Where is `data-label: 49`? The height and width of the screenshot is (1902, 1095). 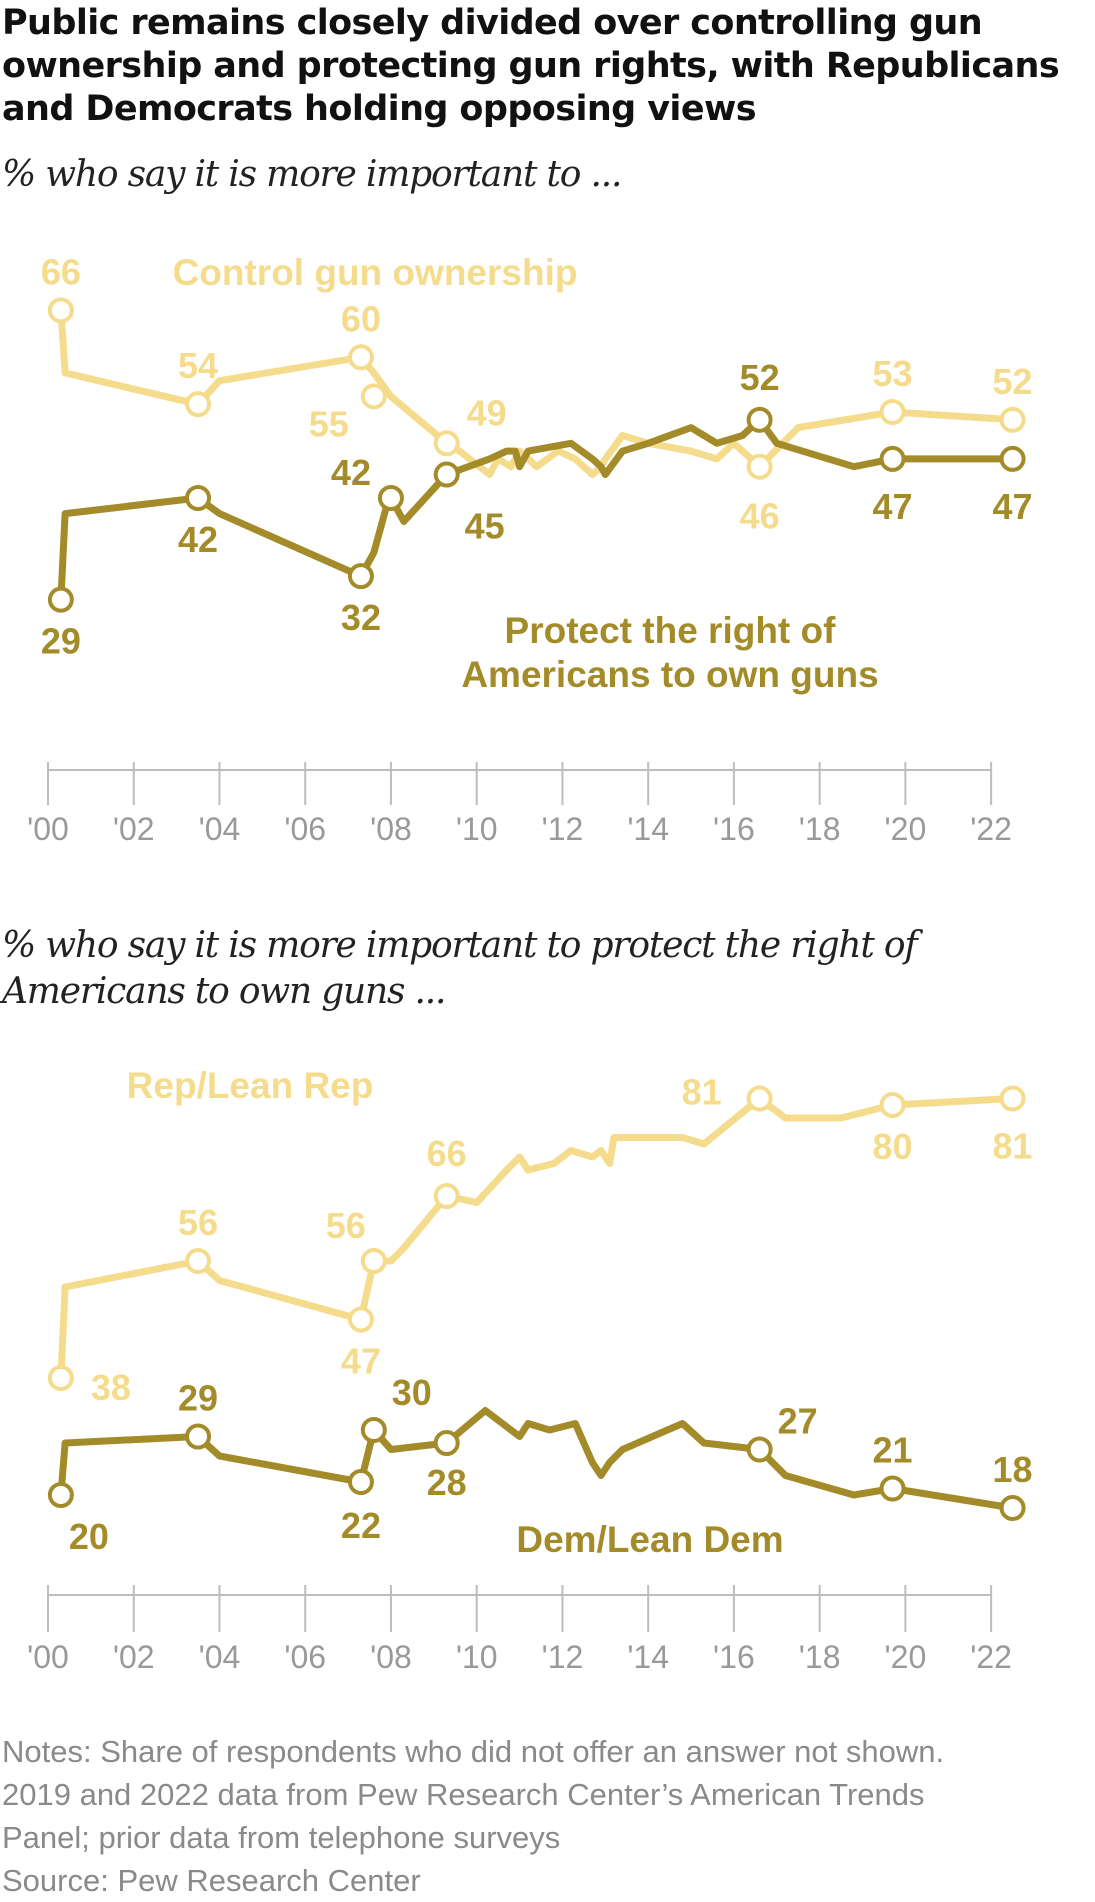 data-label: 49 is located at coordinates (487, 412).